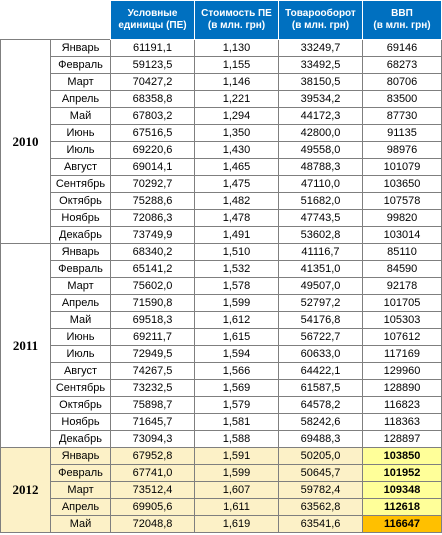 Image resolution: width=442 pixels, height=535 pixels. I want to click on table-row: Июль 72949,5 1,594 60633,0 117169, so click(221, 354).